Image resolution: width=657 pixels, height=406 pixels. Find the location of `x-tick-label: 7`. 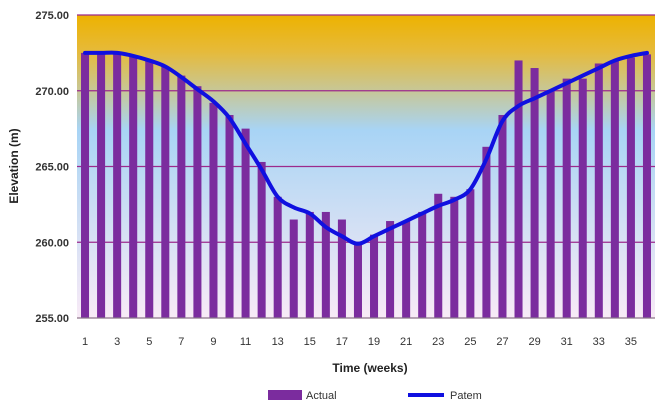

x-tick-label: 7 is located at coordinates (181, 342).